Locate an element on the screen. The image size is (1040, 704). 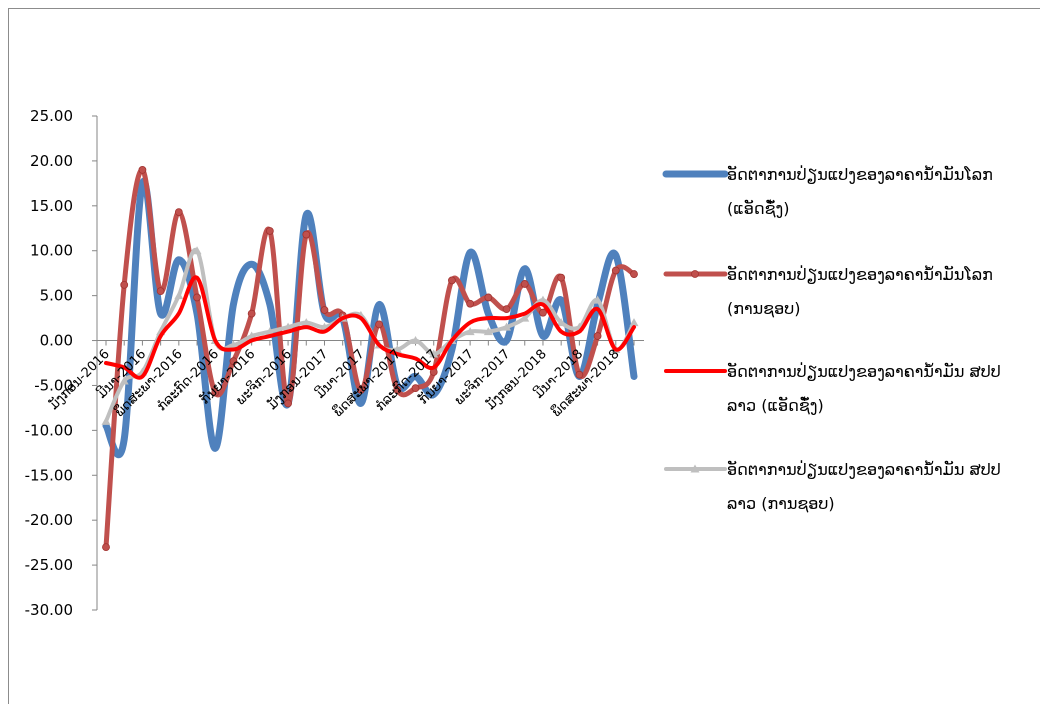
y-tick-label: 25.00 is located at coordinates (51, 116).